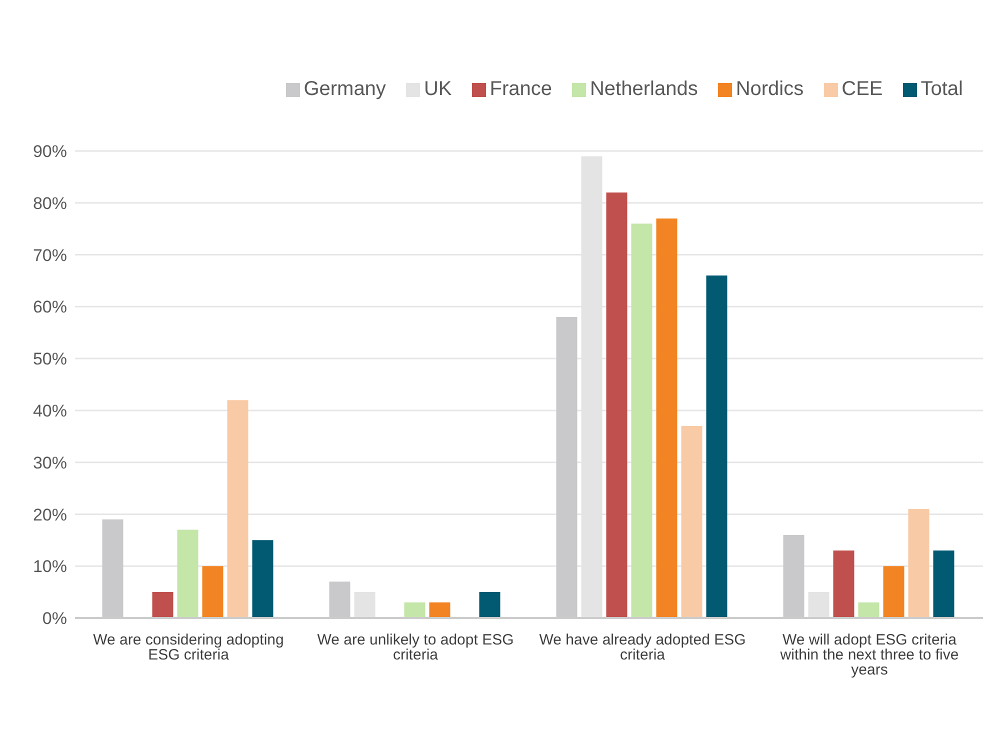 The width and height of the screenshot is (993, 729). I want to click on legend-label: Netherlands, so click(644, 89).